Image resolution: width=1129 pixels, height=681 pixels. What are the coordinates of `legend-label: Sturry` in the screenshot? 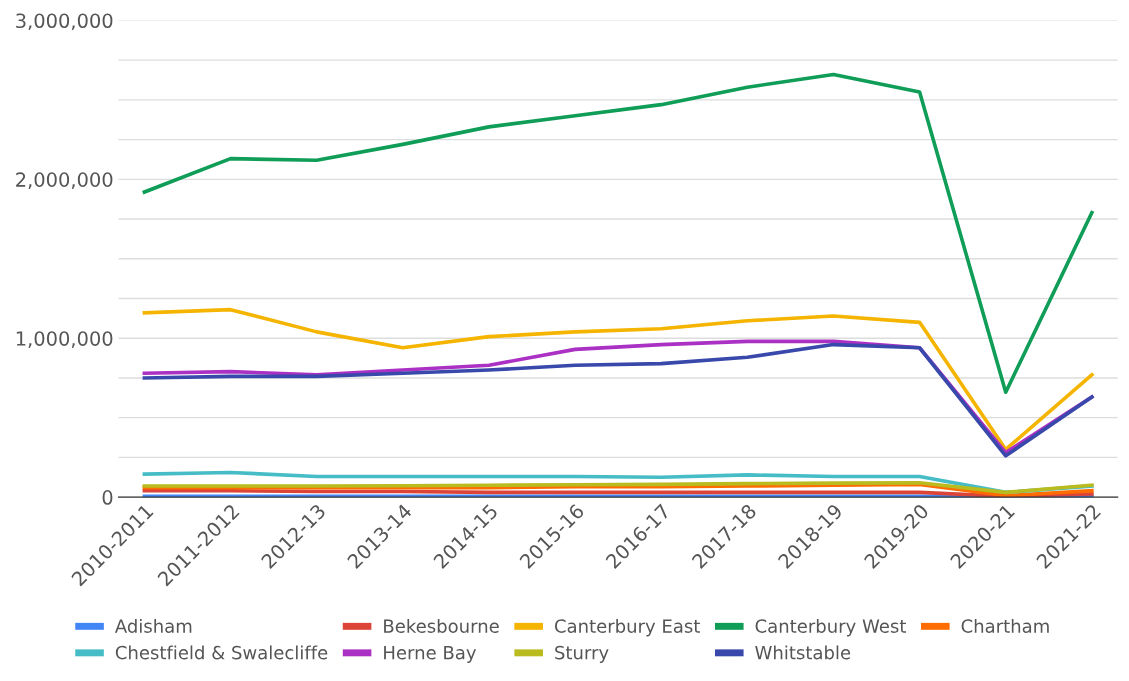 It's located at (582, 654).